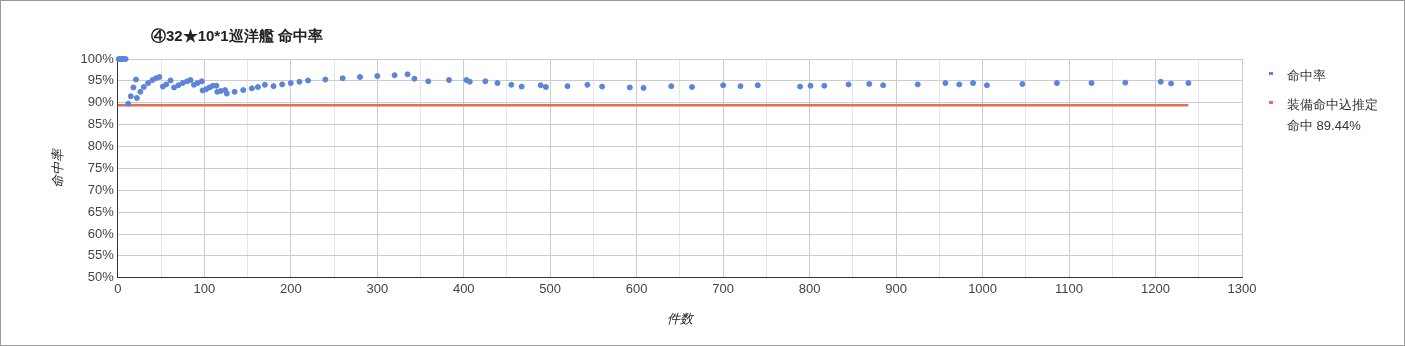  Describe the element at coordinates (58, 167) in the screenshot. I see `y-axis-title: 命中率` at that location.